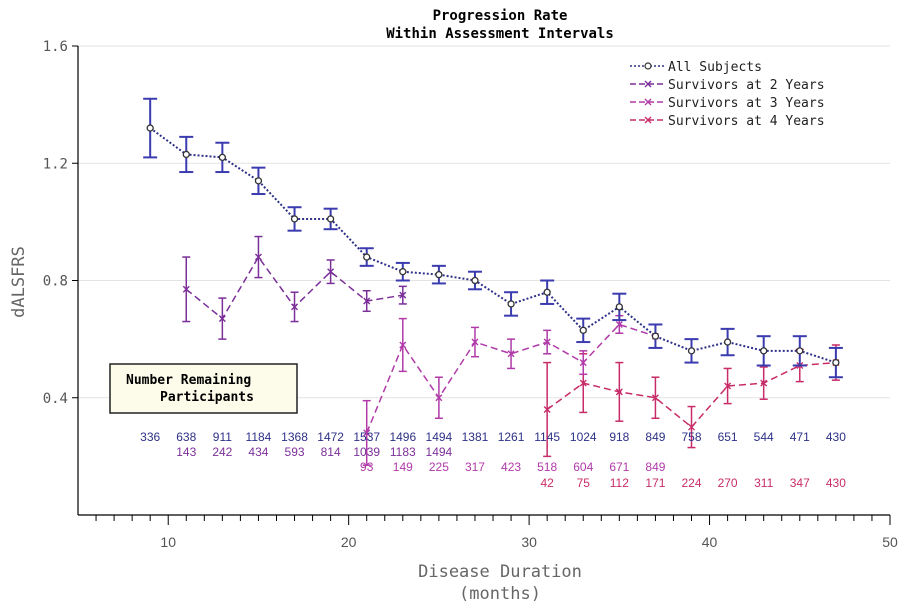 The height and width of the screenshot is (609, 903). What do you see at coordinates (511, 437) in the screenshot?
I see `count-label: 1261` at bounding box center [511, 437].